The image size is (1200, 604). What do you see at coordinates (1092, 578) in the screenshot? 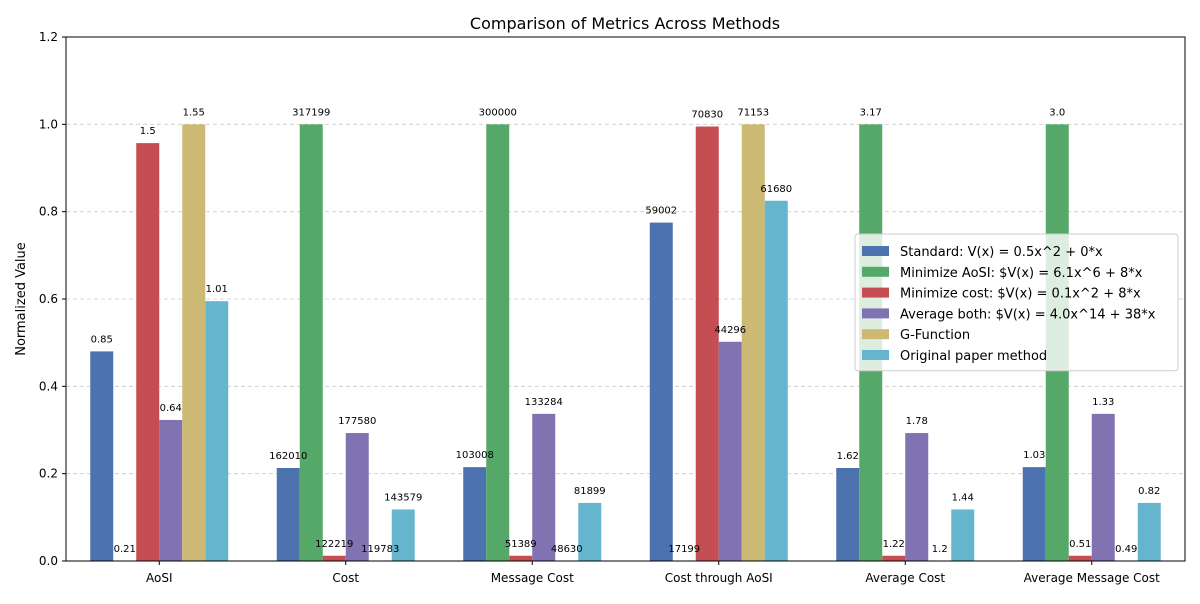
I see `x-tick-label: Average Message Cost` at bounding box center [1092, 578].